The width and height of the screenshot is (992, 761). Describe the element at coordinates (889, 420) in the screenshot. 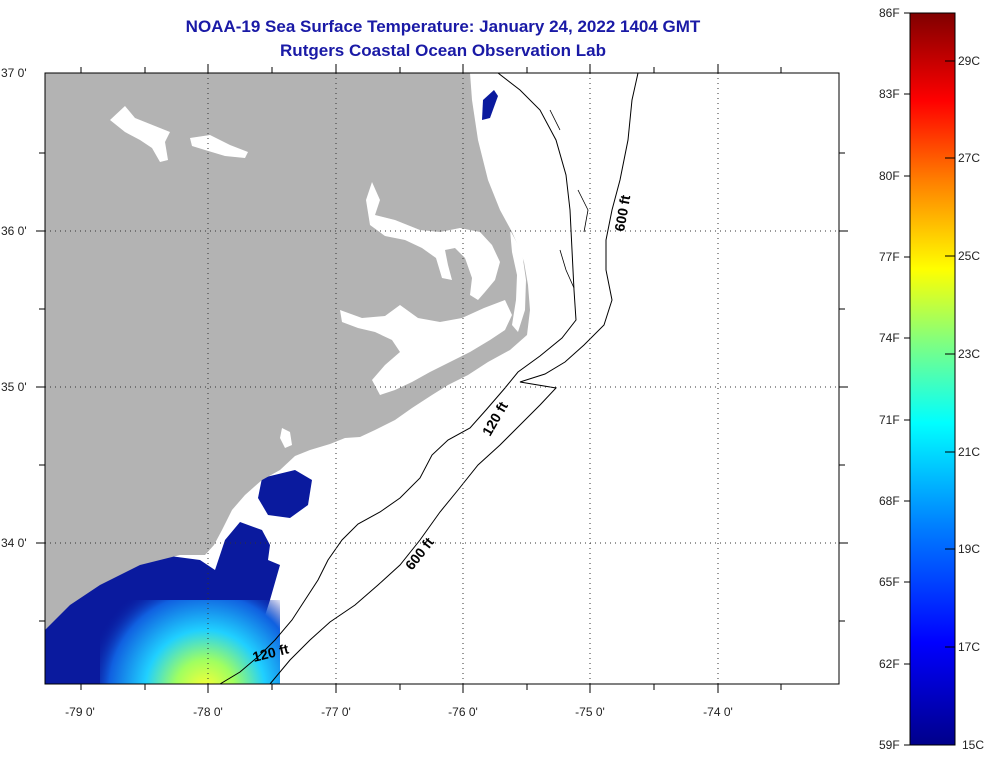

I see `colorbar-f-label: 71F` at that location.